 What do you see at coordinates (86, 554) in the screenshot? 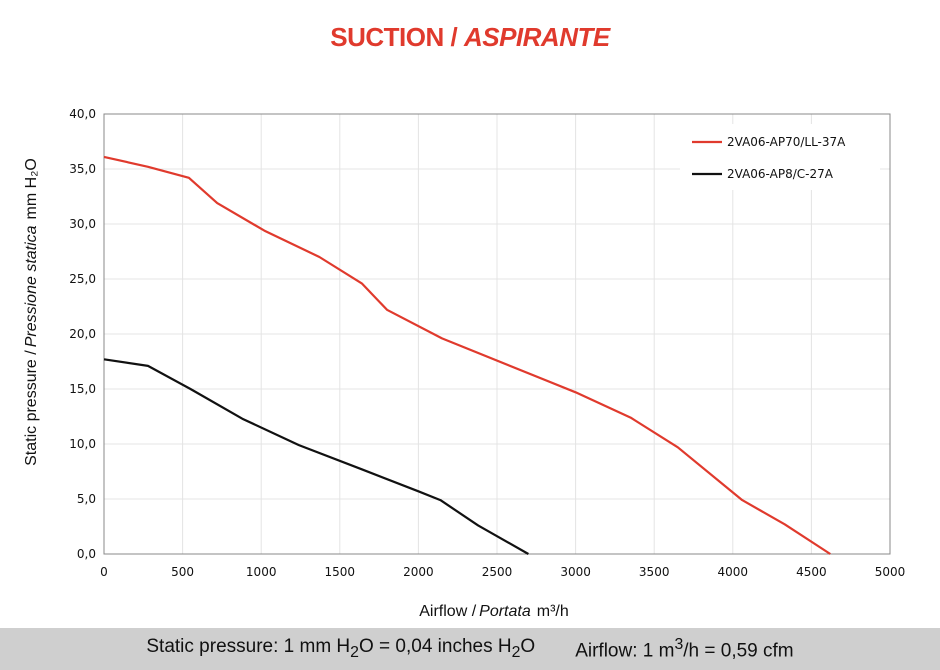
I see `y-tick-label: 0,0` at bounding box center [86, 554].